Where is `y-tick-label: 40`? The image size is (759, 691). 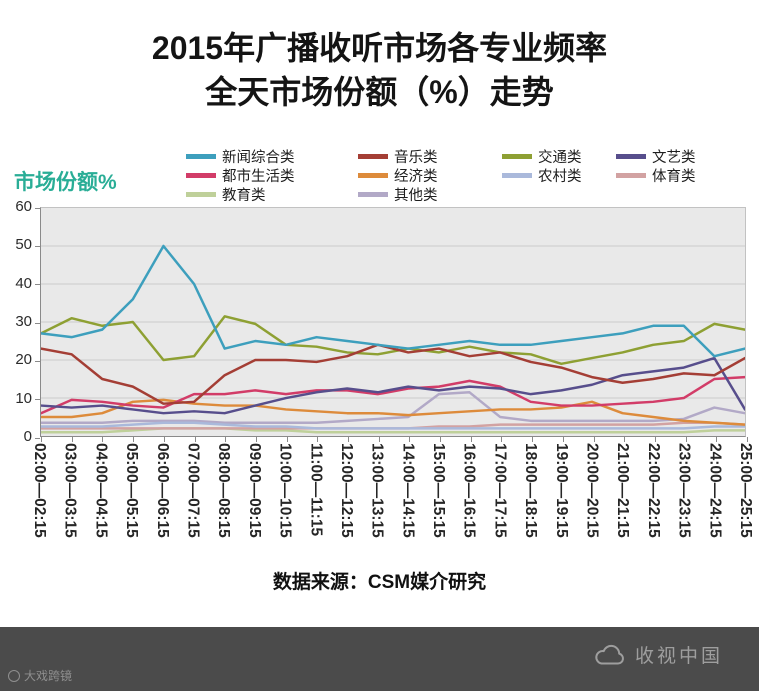
y-tick-label: 40 is located at coordinates (23, 283).